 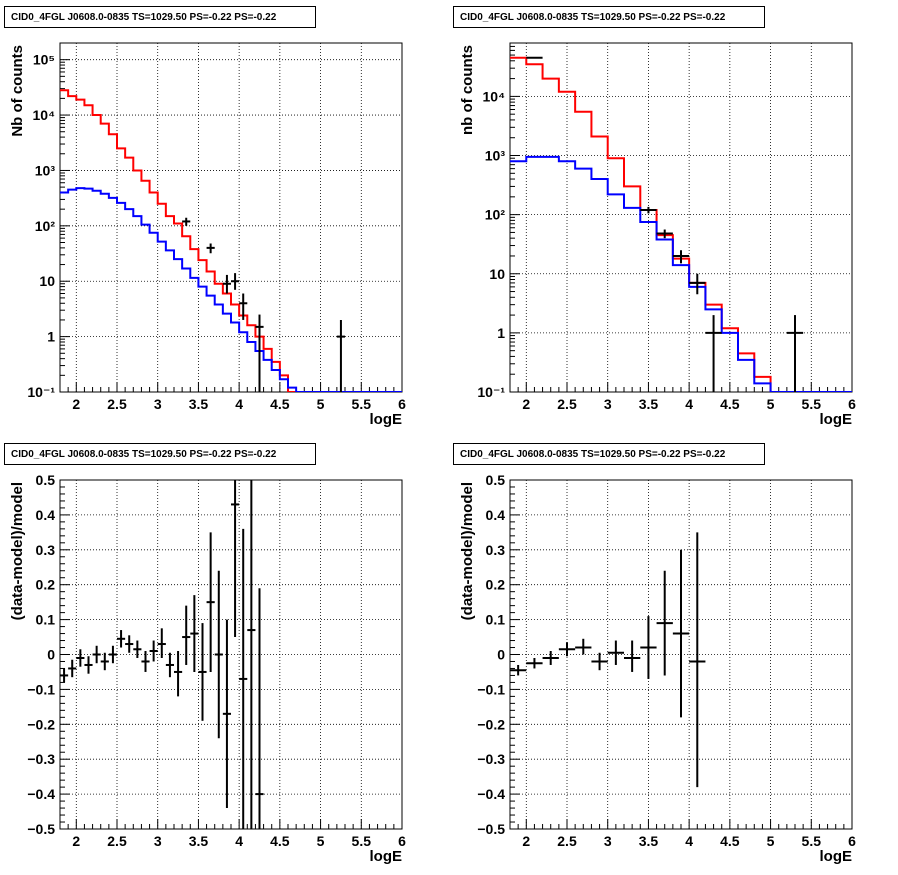 What do you see at coordinates (17, 91) in the screenshot?
I see `y-axis-label: Nb of counts` at bounding box center [17, 91].